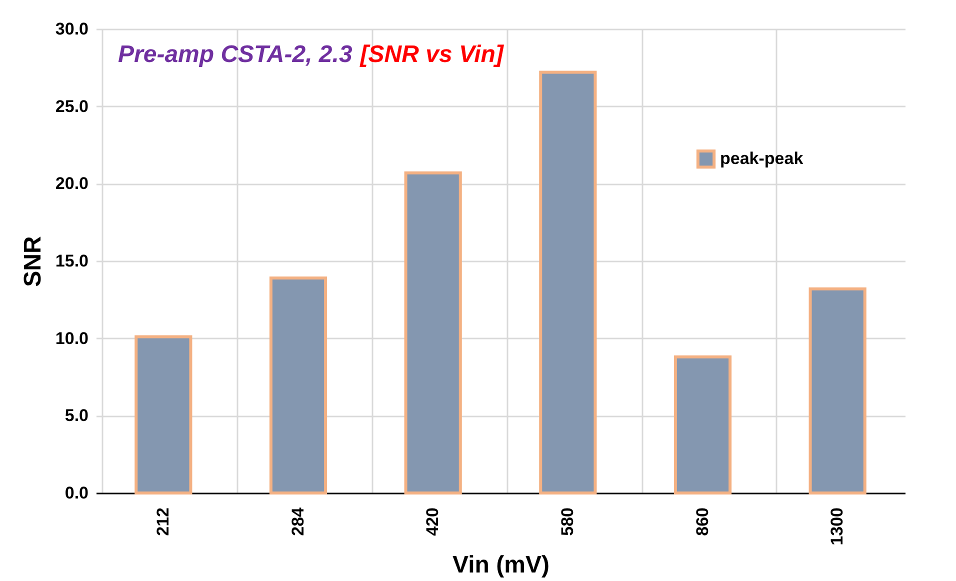 Image resolution: width=956 pixels, height=581 pixels. Describe the element at coordinates (837, 527) in the screenshot. I see `x-tick-label: 1300` at that location.